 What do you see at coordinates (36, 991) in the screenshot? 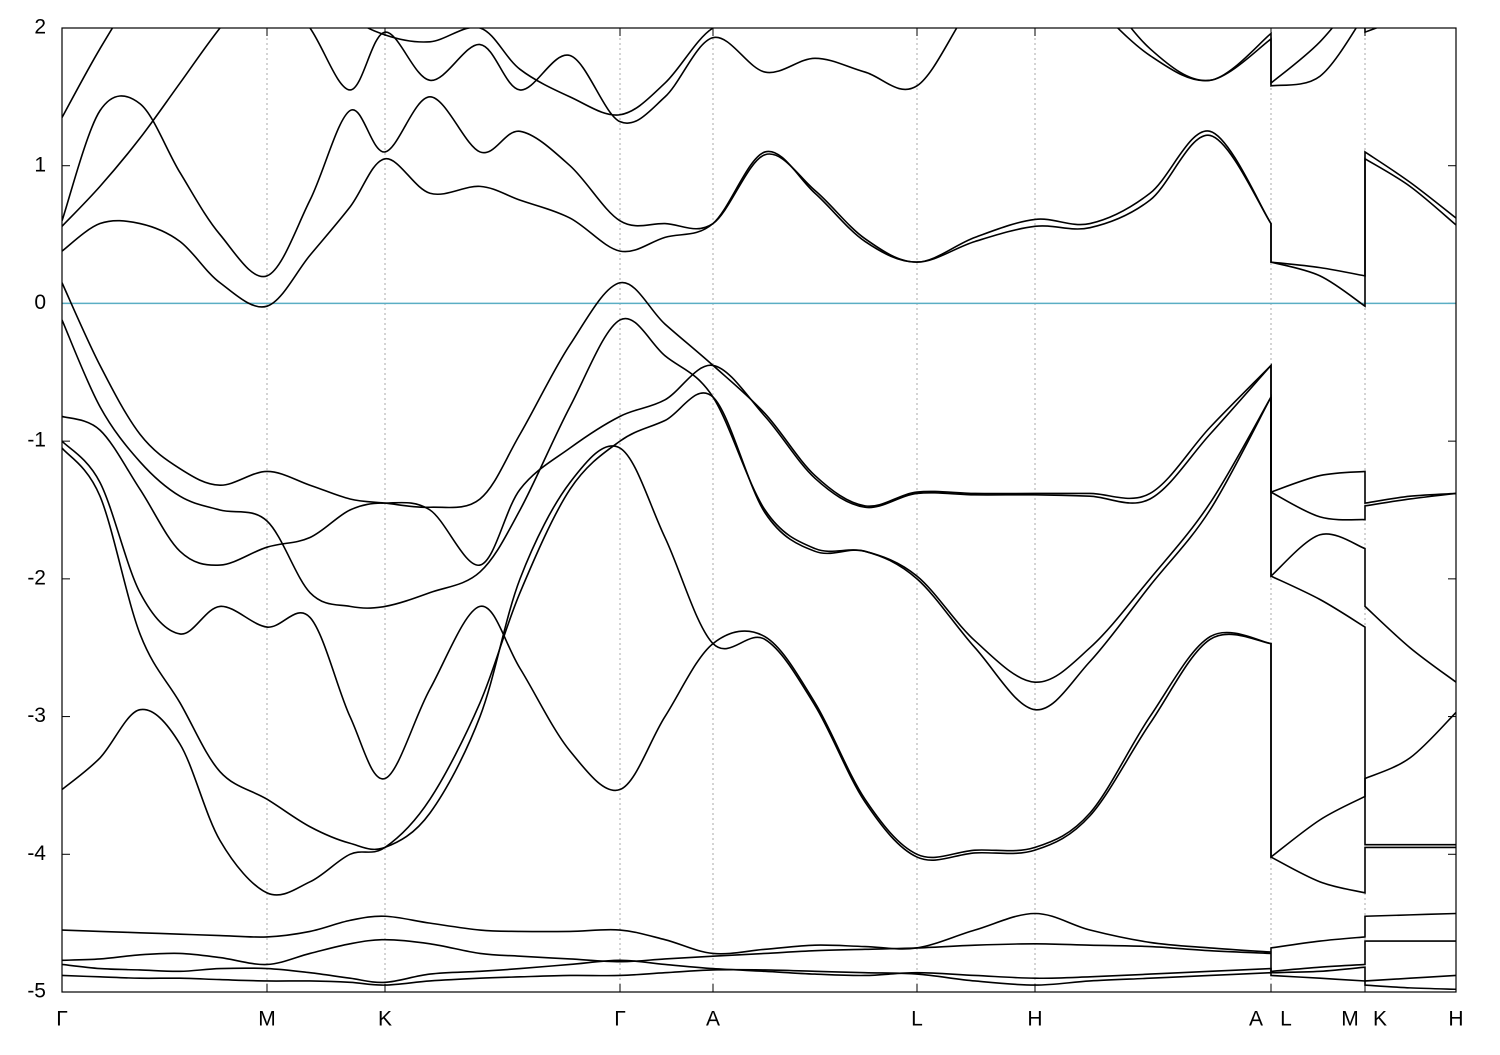
I see `y-tick-label: -5` at bounding box center [36, 991].